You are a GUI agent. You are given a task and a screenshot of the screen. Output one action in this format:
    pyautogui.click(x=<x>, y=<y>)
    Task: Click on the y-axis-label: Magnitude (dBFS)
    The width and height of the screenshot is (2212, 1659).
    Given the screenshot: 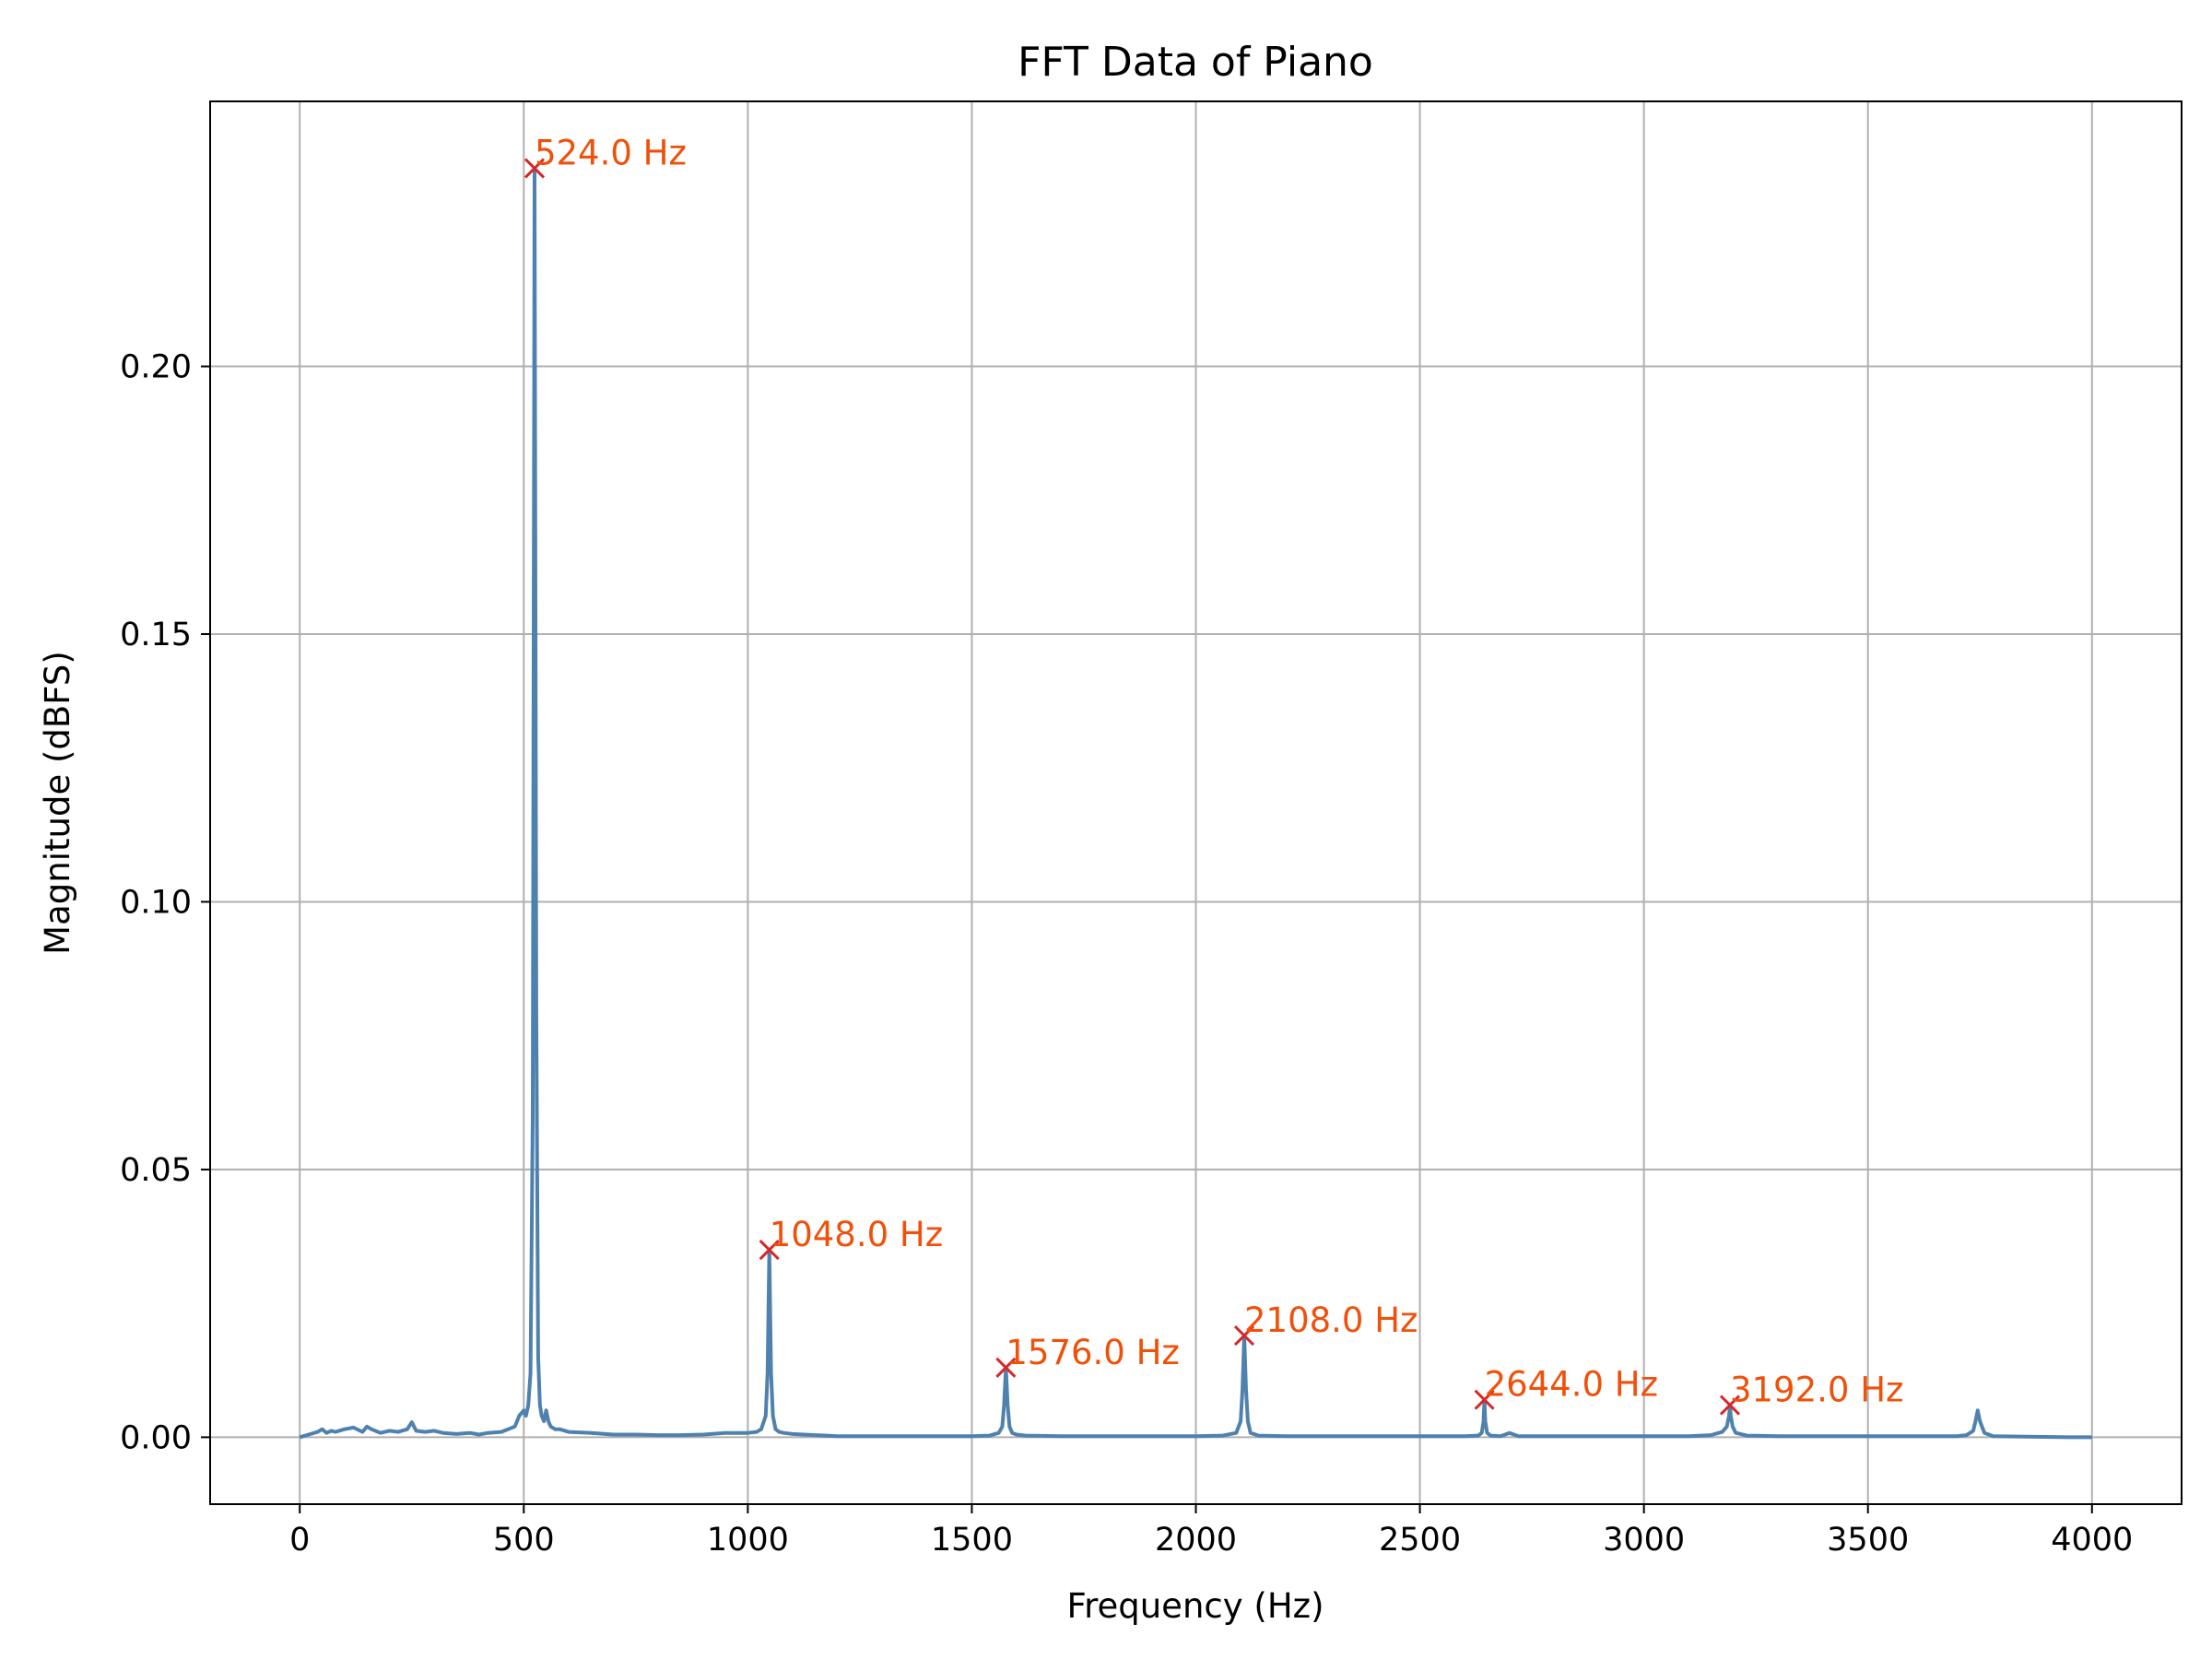 What is the action you would take?
    pyautogui.click(x=57, y=803)
    